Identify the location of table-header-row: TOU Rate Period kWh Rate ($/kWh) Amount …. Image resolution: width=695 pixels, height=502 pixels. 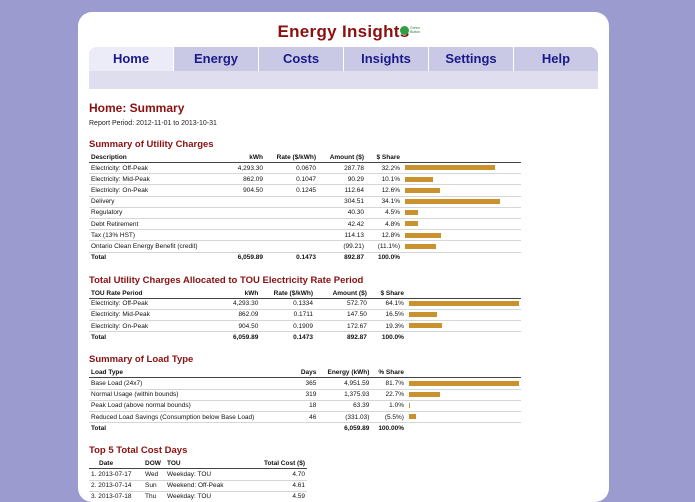
(305, 293).